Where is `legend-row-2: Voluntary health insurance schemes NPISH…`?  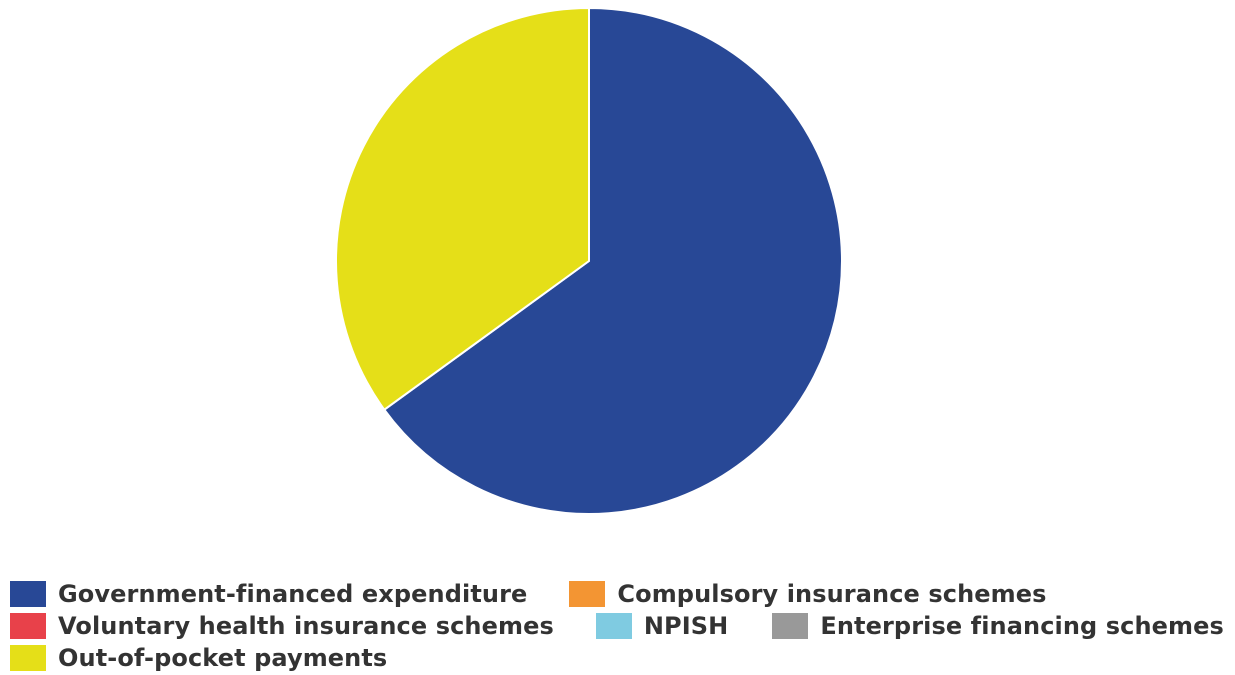
legend-row-2: Voluntary health insurance schemes NPISH… is located at coordinates (620, 626).